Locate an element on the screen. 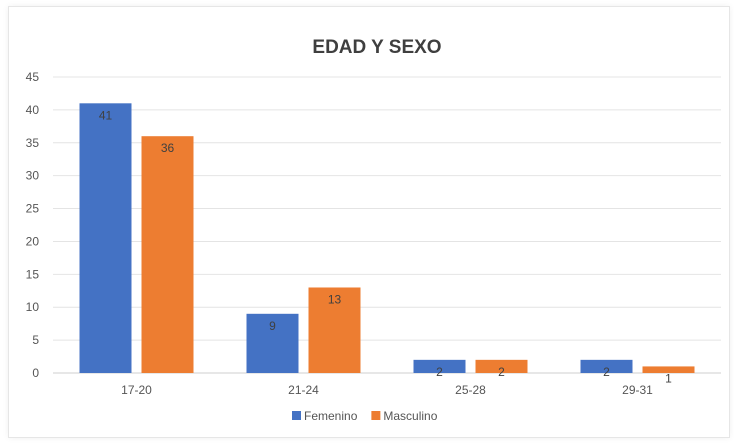 The height and width of the screenshot is (443, 734). x-axis-ticks: 17-20 21-24 25-28 29-31 is located at coordinates (387, 390).